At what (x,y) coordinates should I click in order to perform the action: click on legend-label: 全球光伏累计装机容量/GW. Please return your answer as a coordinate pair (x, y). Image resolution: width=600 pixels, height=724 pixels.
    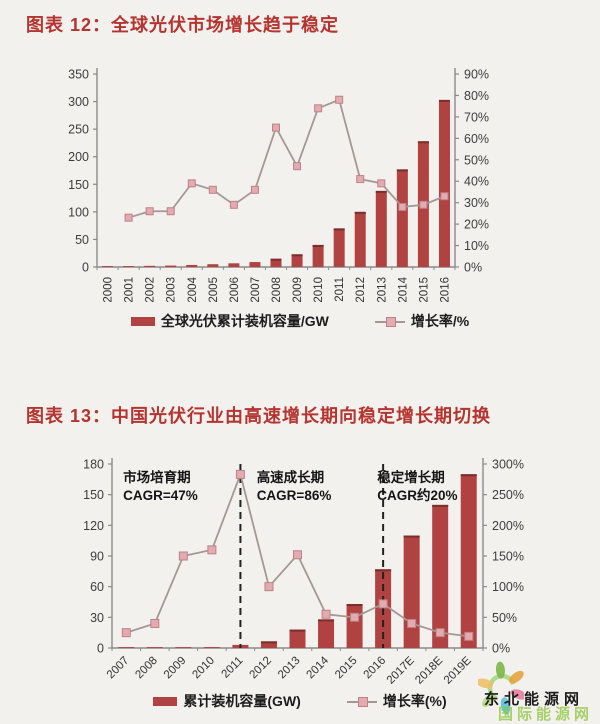
    Looking at the image, I should click on (244, 321).